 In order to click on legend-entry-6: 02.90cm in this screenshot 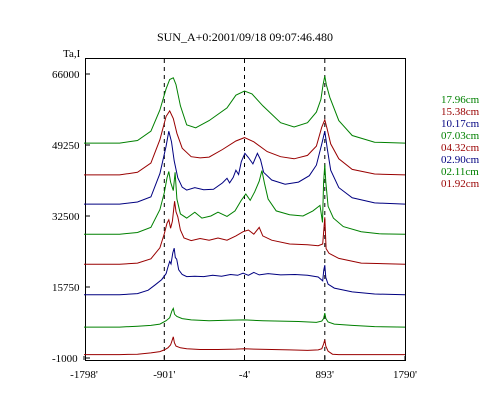, I will do `click(460, 160)`.